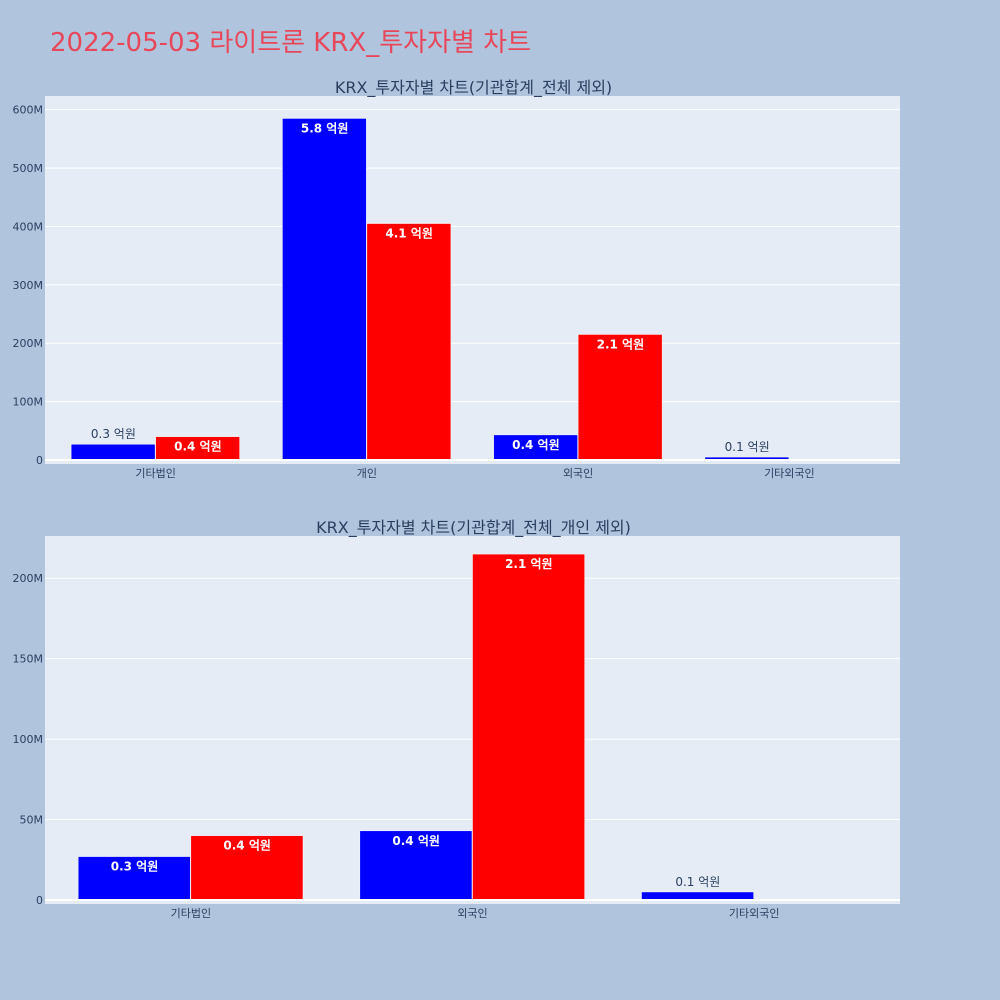 Image resolution: width=1000 pixels, height=1000 pixels. I want to click on x-tick-label: 개인, so click(367, 473).